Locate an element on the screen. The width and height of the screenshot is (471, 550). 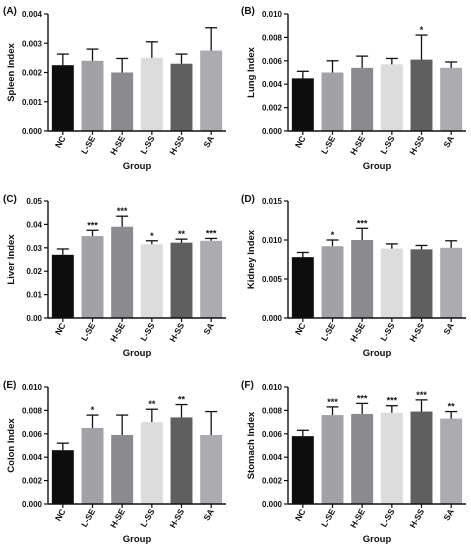
y-tick-label: 0.001 is located at coordinates (32, 102).